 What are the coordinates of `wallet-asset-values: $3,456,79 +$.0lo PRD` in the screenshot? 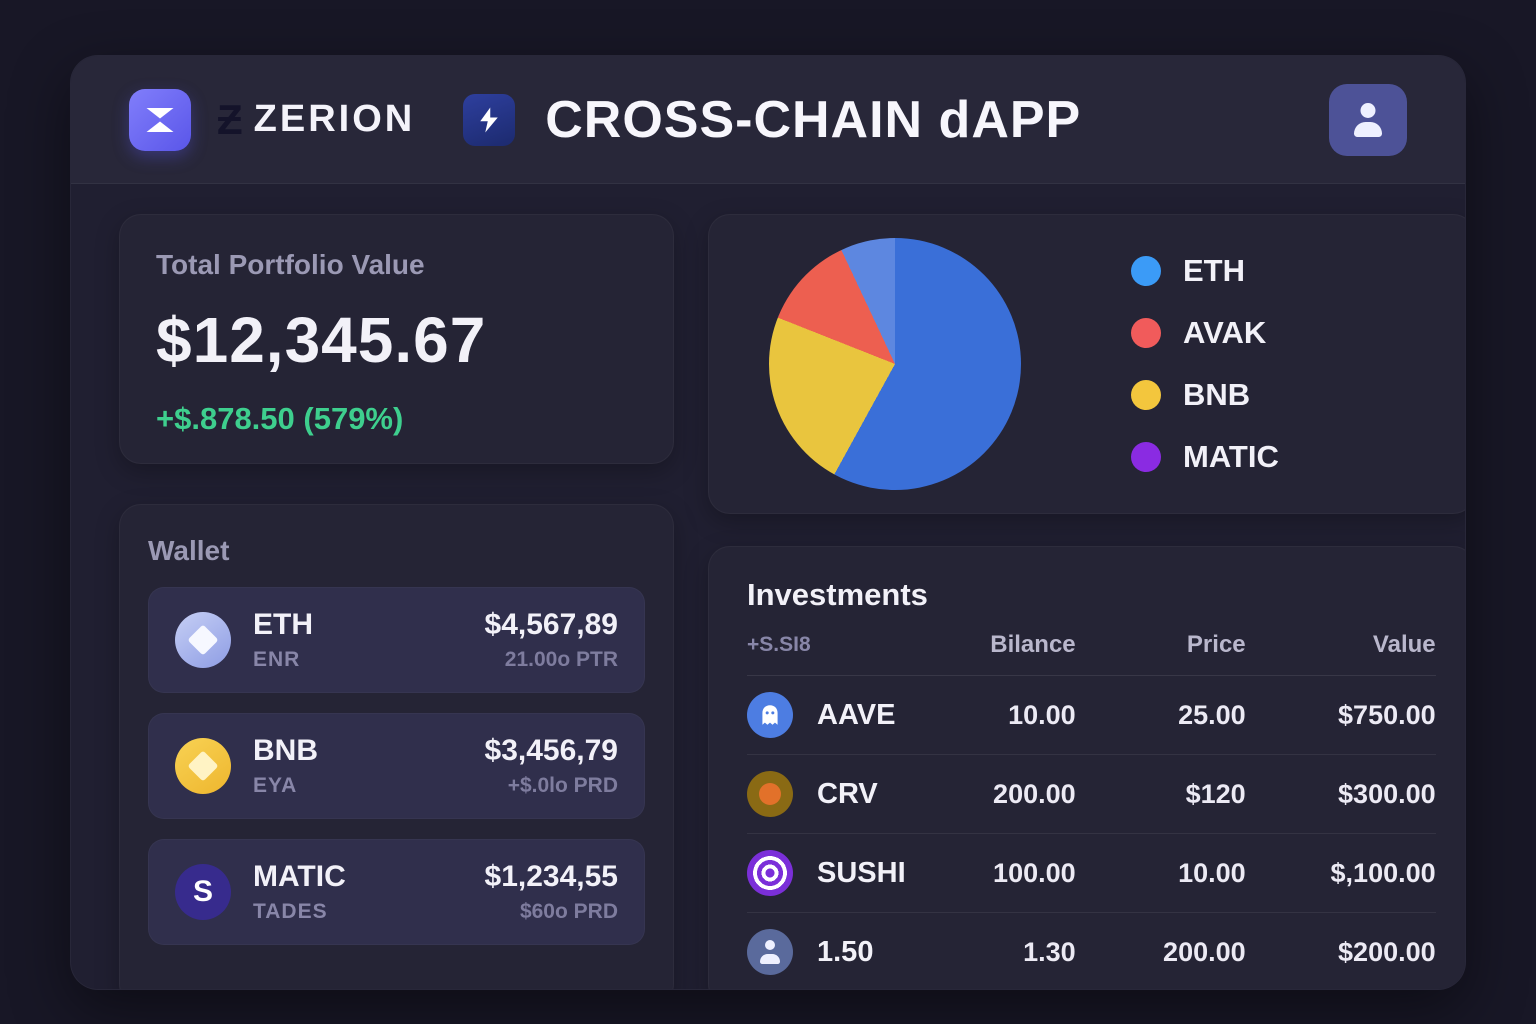 It's located at (551, 766).